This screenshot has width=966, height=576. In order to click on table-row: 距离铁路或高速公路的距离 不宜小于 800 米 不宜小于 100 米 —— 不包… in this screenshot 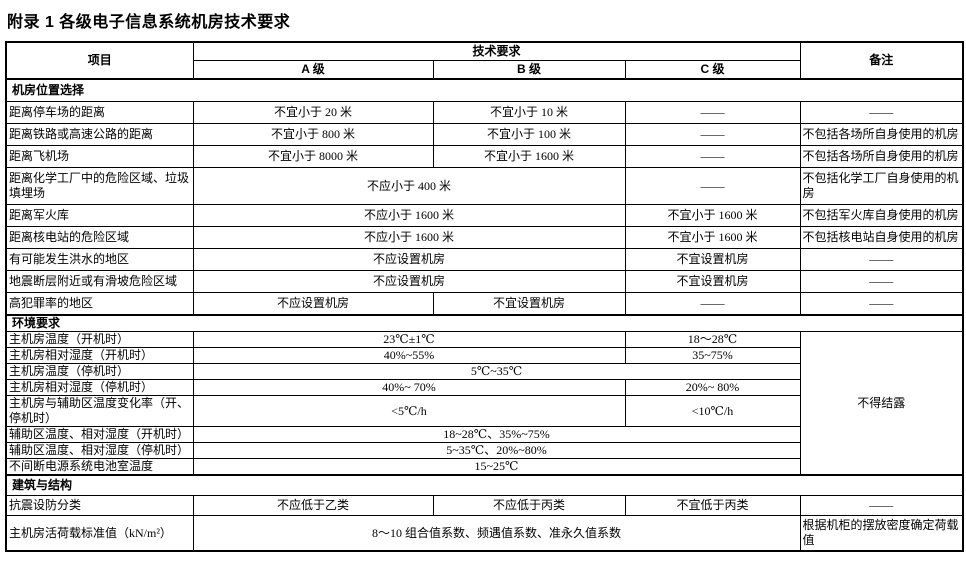, I will do `click(484, 134)`.